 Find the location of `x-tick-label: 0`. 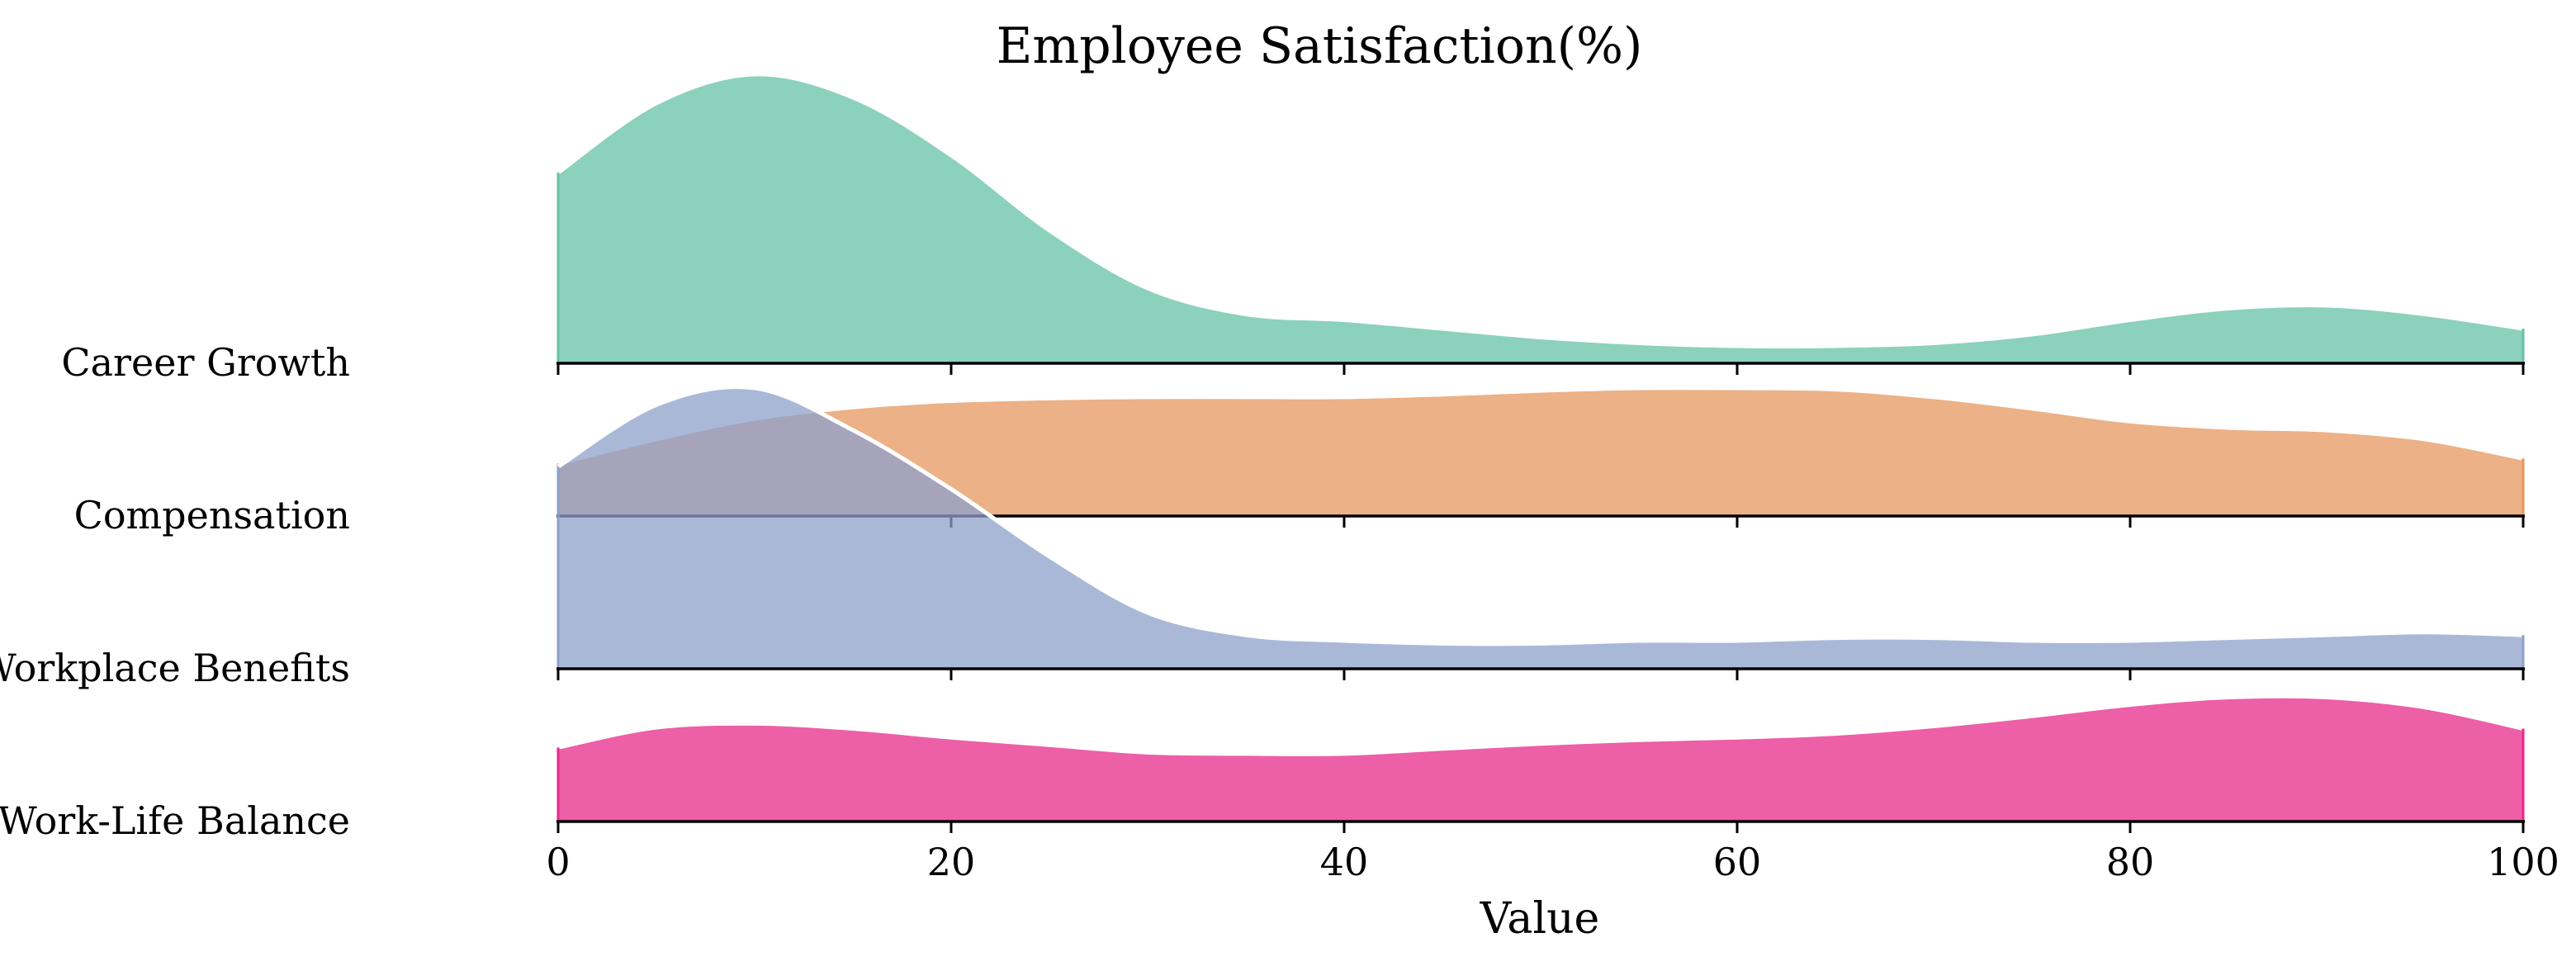

x-tick-label: 0 is located at coordinates (558, 862).